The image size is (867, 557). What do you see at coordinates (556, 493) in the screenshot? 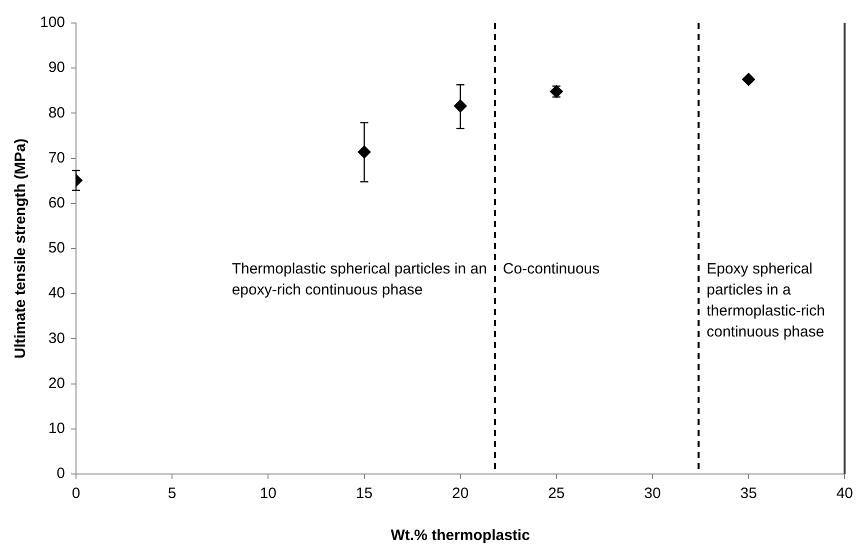
I see `x-tick-label: 25` at bounding box center [556, 493].